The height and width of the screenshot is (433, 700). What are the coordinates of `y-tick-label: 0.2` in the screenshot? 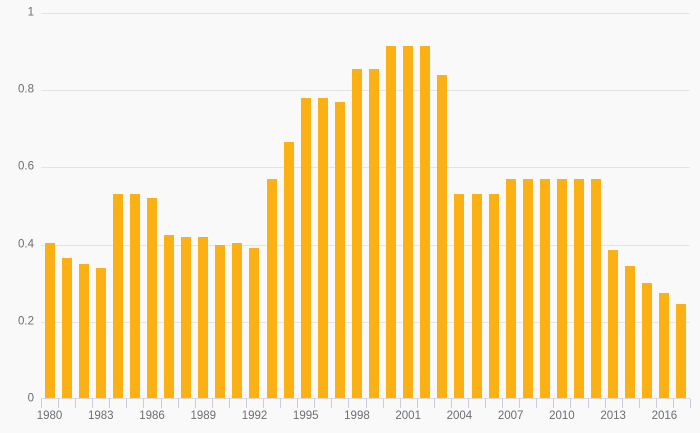 It's located at (26, 321).